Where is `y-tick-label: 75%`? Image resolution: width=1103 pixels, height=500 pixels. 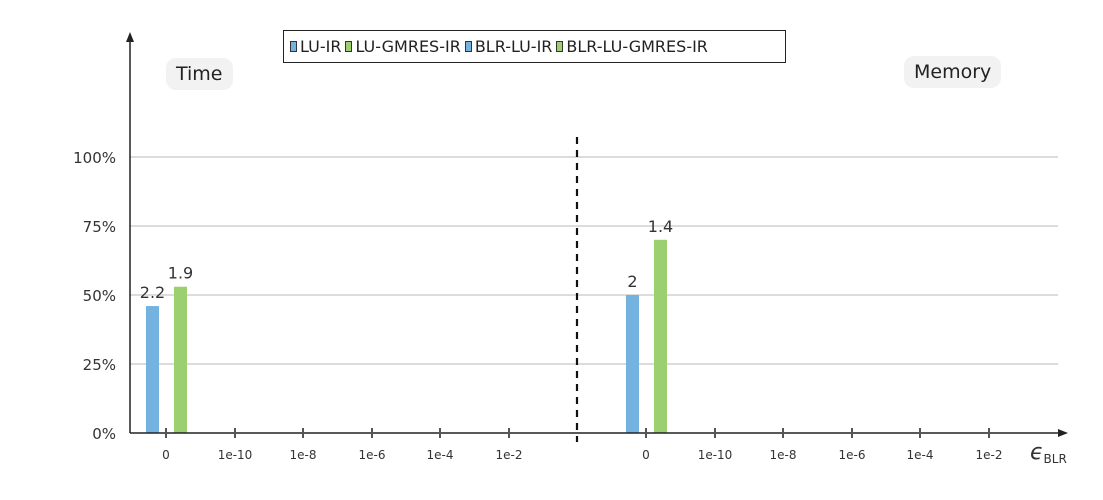 y-tick-label: 75% is located at coordinates (99, 227).